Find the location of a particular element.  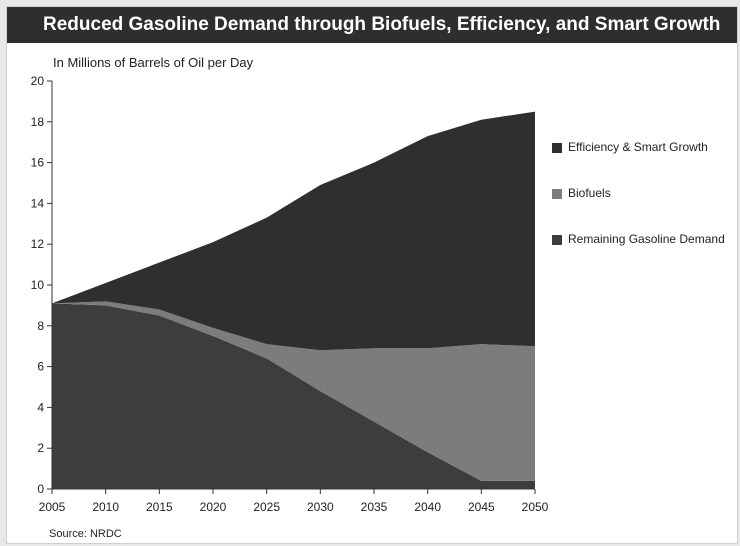

x-tick-label: 2010 is located at coordinates (105, 507).